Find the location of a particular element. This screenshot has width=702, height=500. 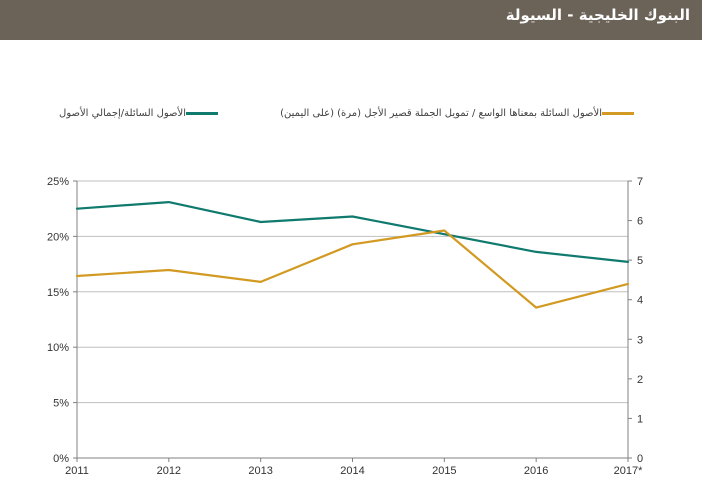

x-tick-label: 2017* is located at coordinates (628, 471).